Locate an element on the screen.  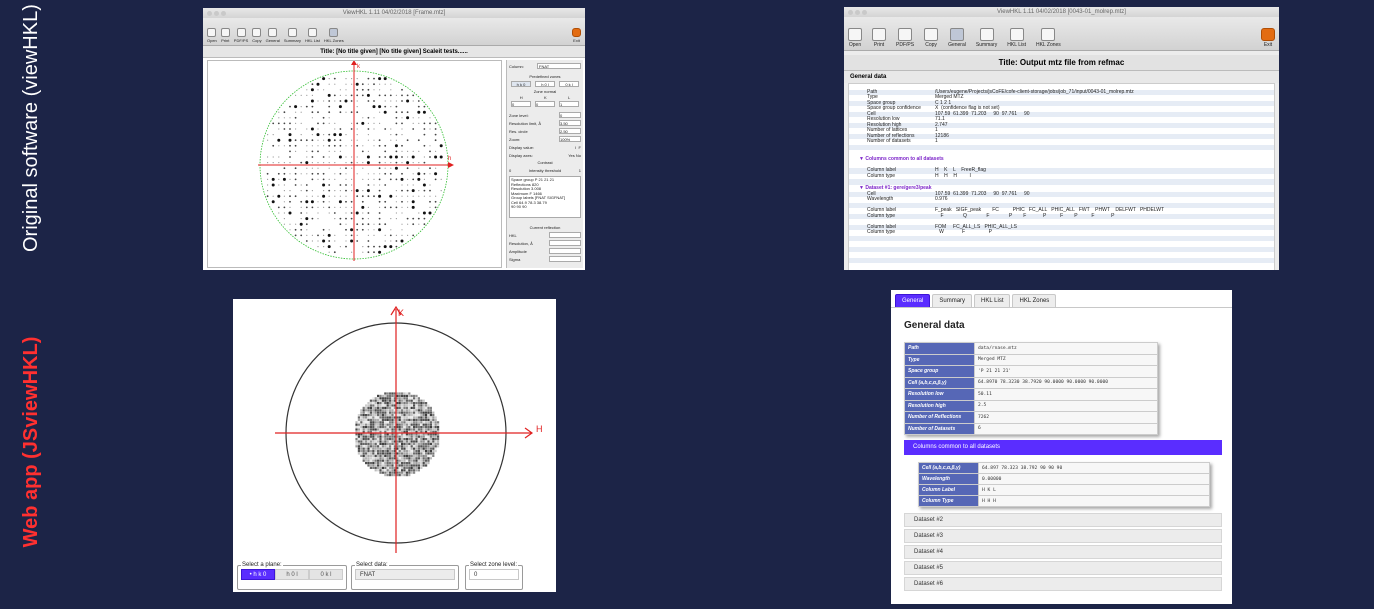
data-row: Wavelength 0.976 is located at coordinates (1061, 199).